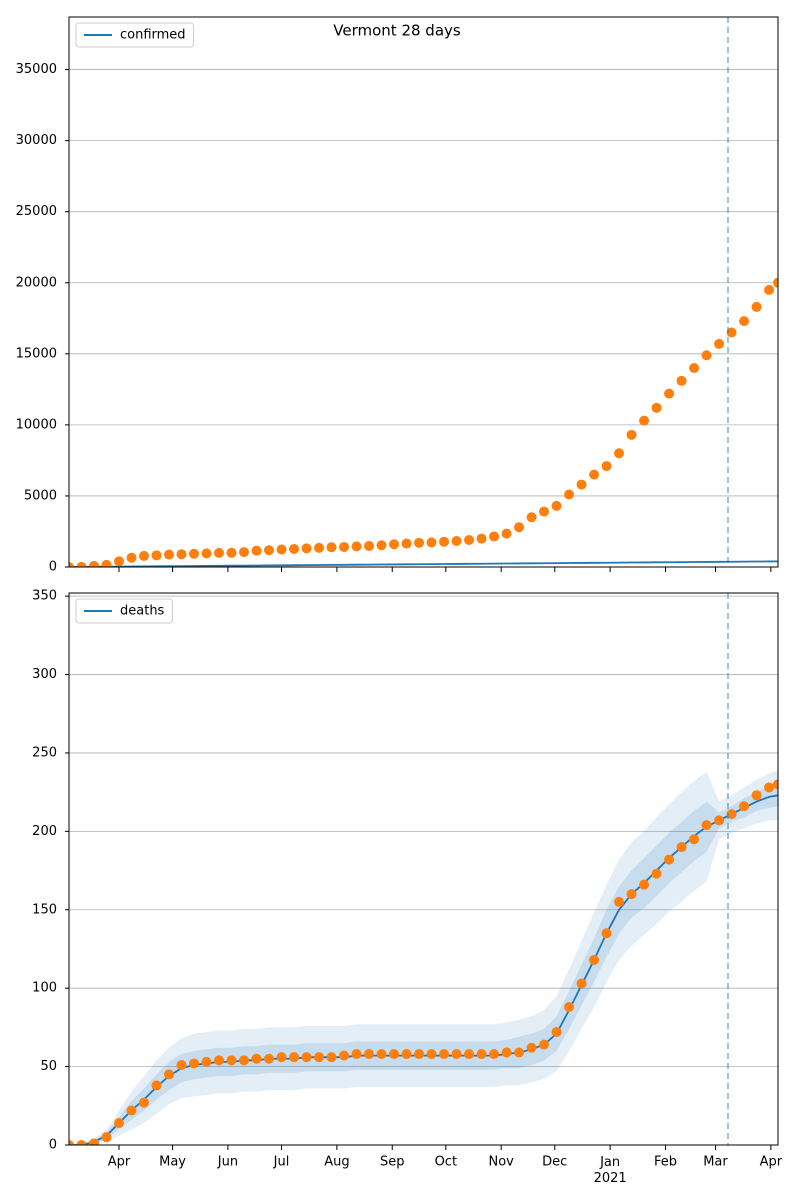 This screenshot has width=800, height=1200. Describe the element at coordinates (44, 909) in the screenshot. I see `y-tick-label: 150` at that location.